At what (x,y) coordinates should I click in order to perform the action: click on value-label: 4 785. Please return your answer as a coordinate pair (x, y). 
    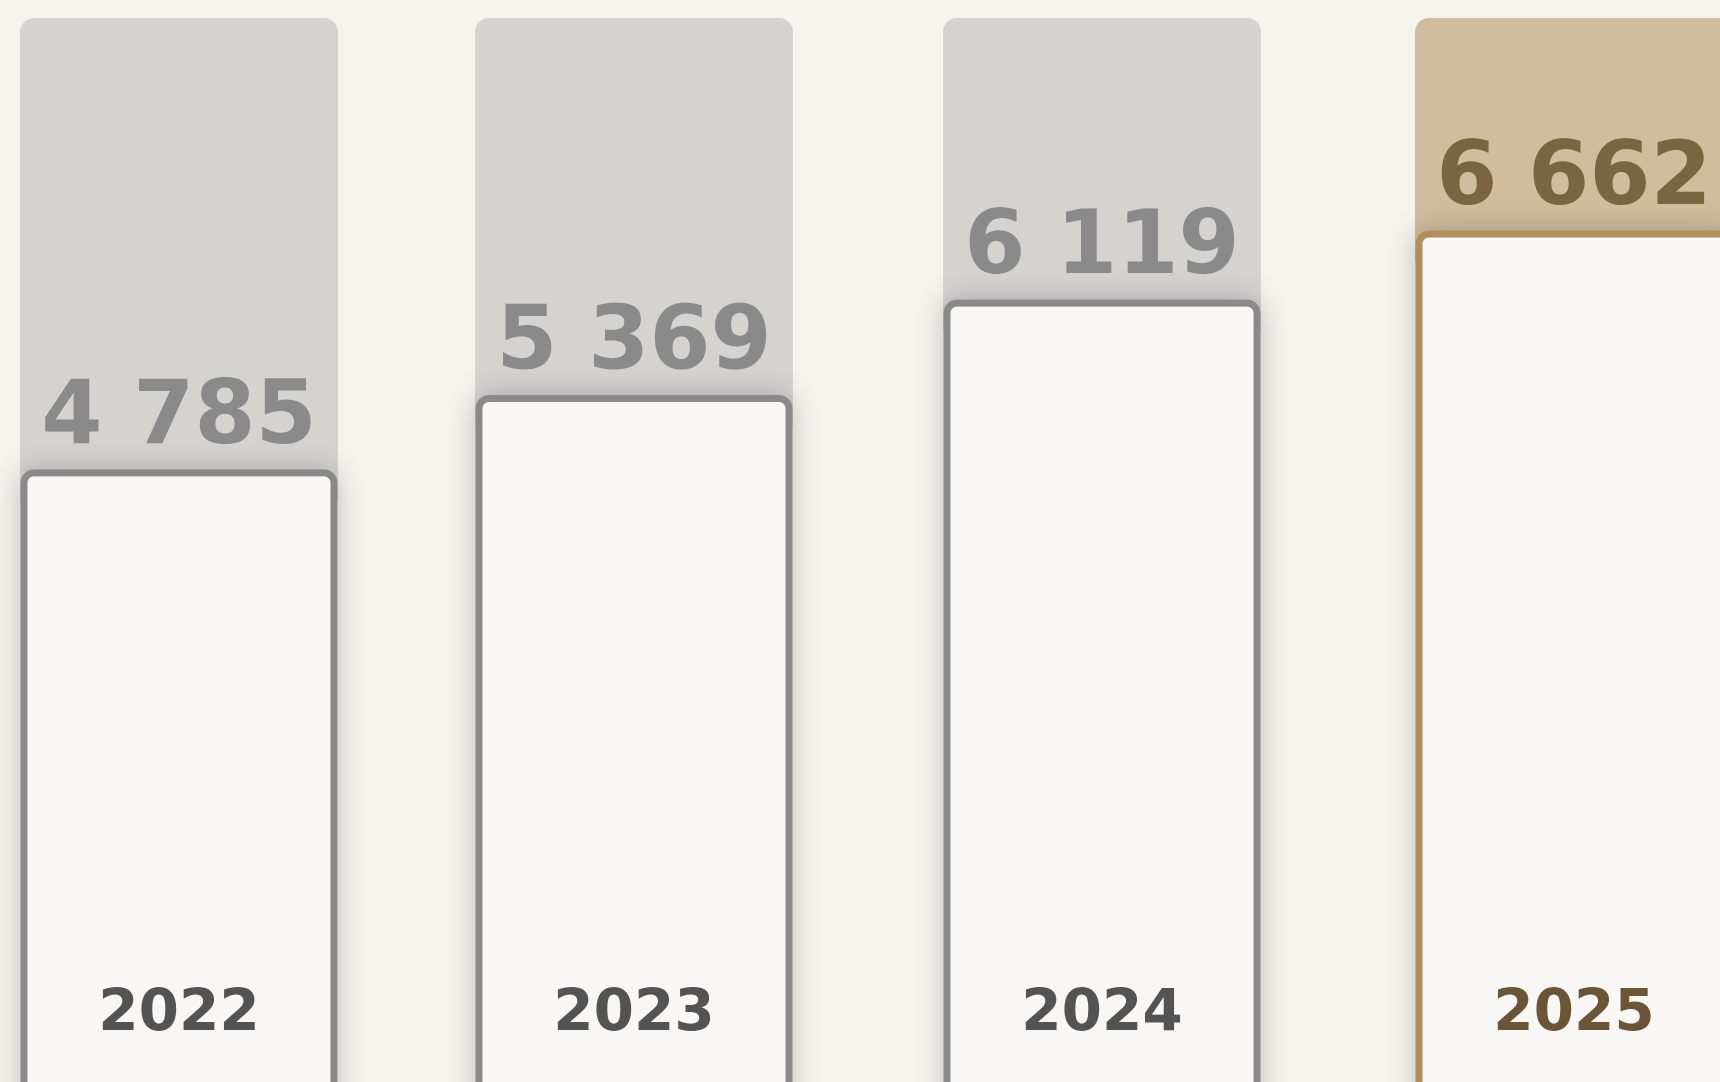
    Looking at the image, I should click on (179, 412).